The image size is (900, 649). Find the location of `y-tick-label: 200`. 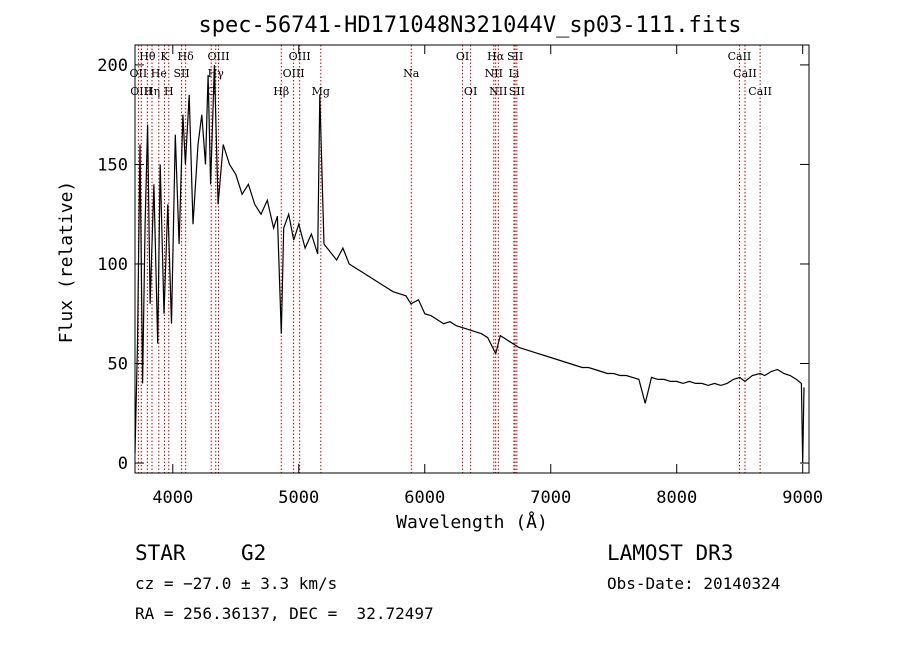

y-tick-label: 200 is located at coordinates (112, 66).